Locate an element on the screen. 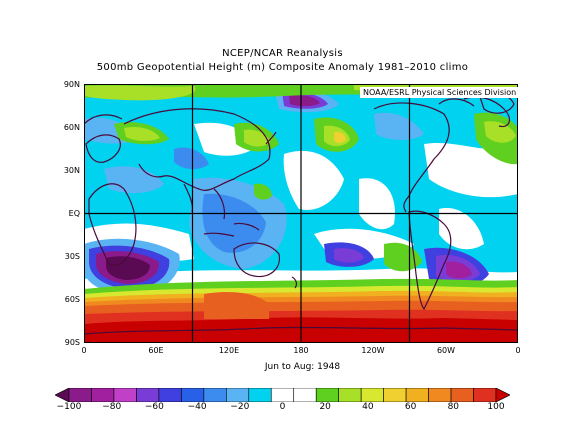  credit-label: NOAA/ESRL Physical Sciences Division is located at coordinates (440, 92).